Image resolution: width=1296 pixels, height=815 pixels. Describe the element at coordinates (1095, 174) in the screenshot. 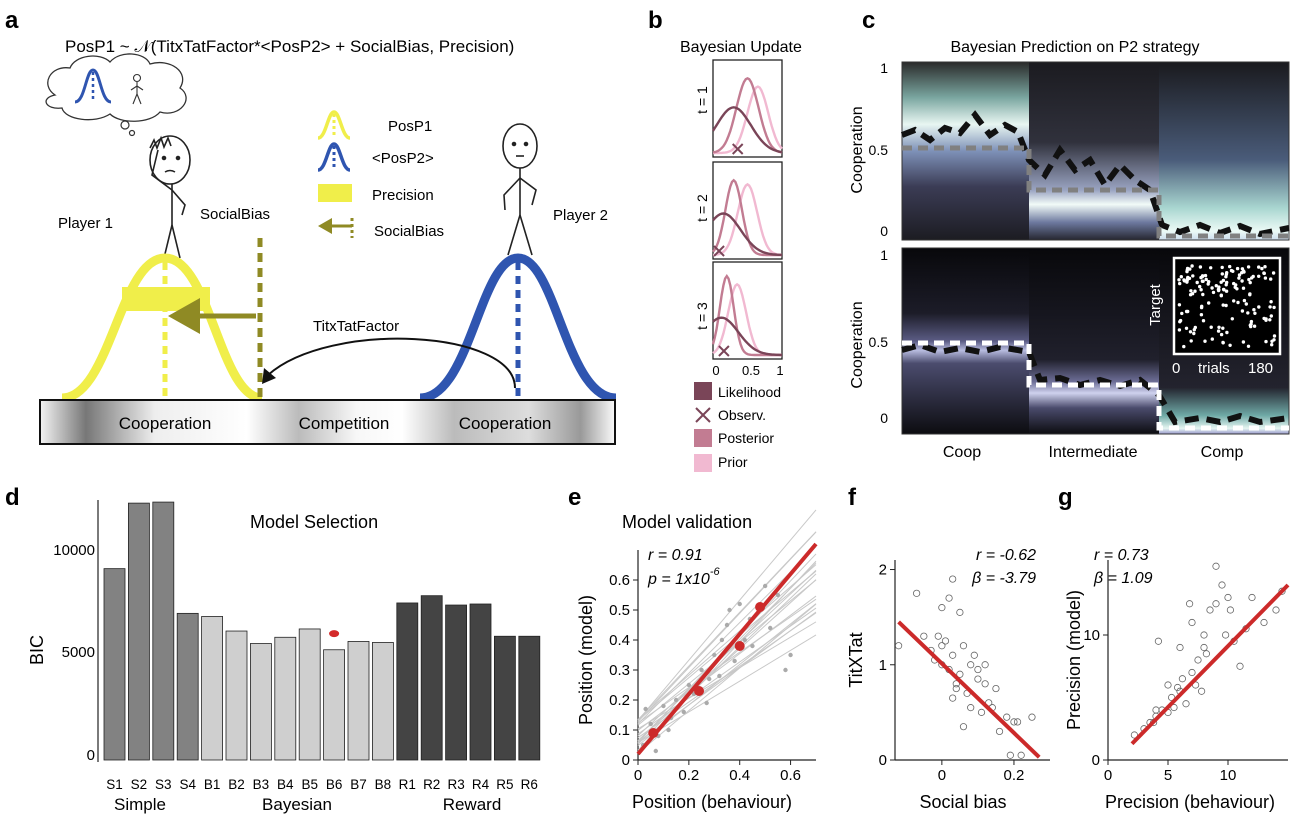

I see `top-observed-trace` at that location.